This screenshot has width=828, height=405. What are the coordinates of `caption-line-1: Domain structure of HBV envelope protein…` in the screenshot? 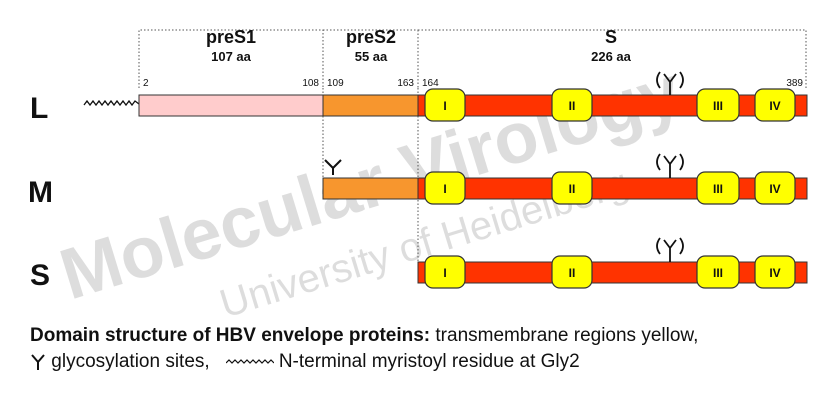 It's located at (364, 336).